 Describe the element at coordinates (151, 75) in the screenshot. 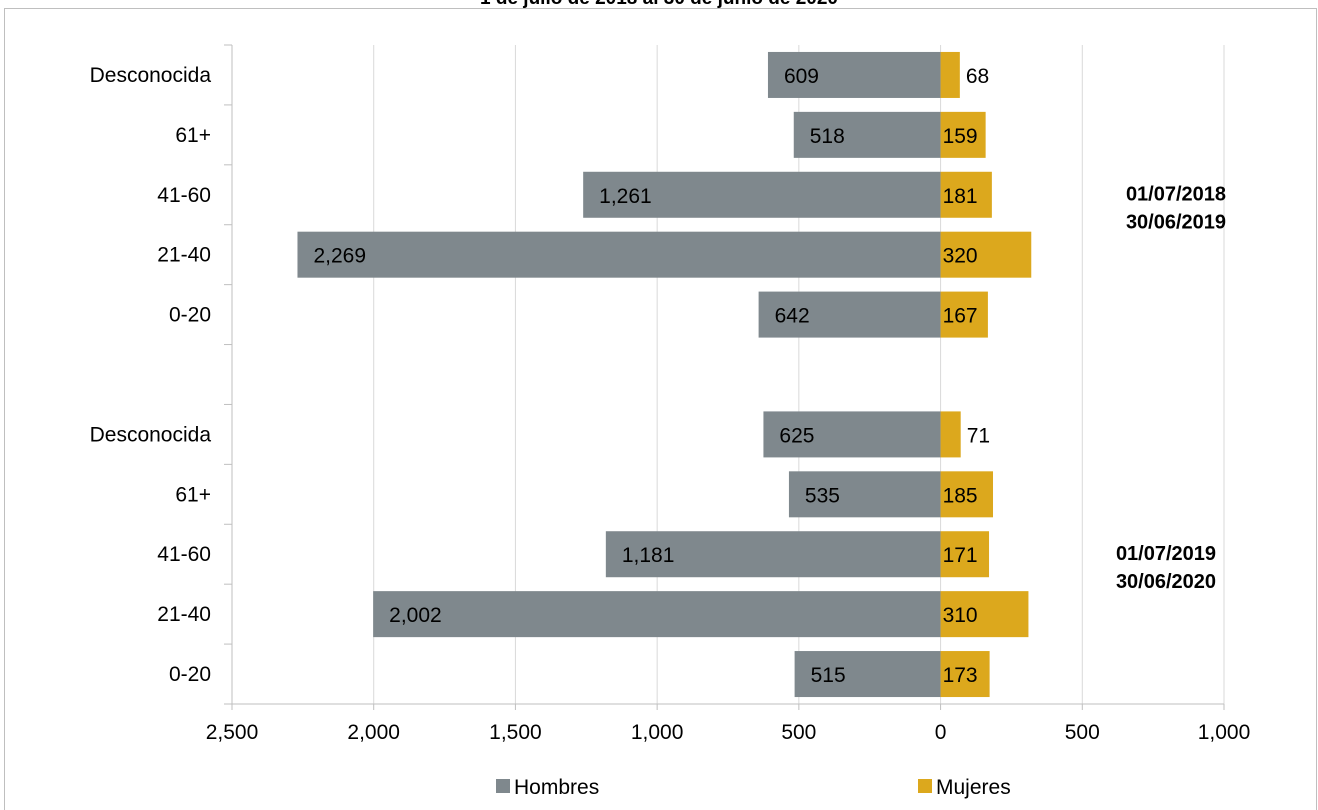

I see `category-label-g0-0: Desconocida` at that location.